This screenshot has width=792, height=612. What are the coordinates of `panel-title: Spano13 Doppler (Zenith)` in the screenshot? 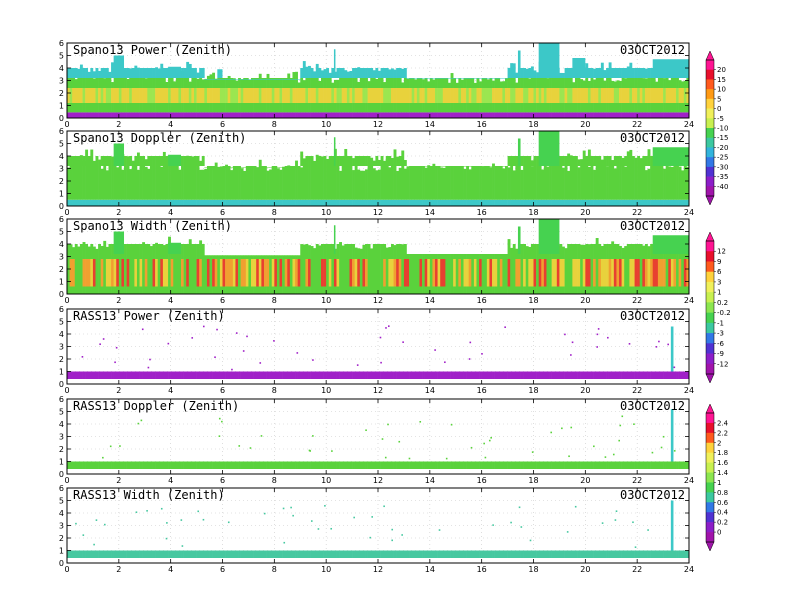 It's located at (159, 138).